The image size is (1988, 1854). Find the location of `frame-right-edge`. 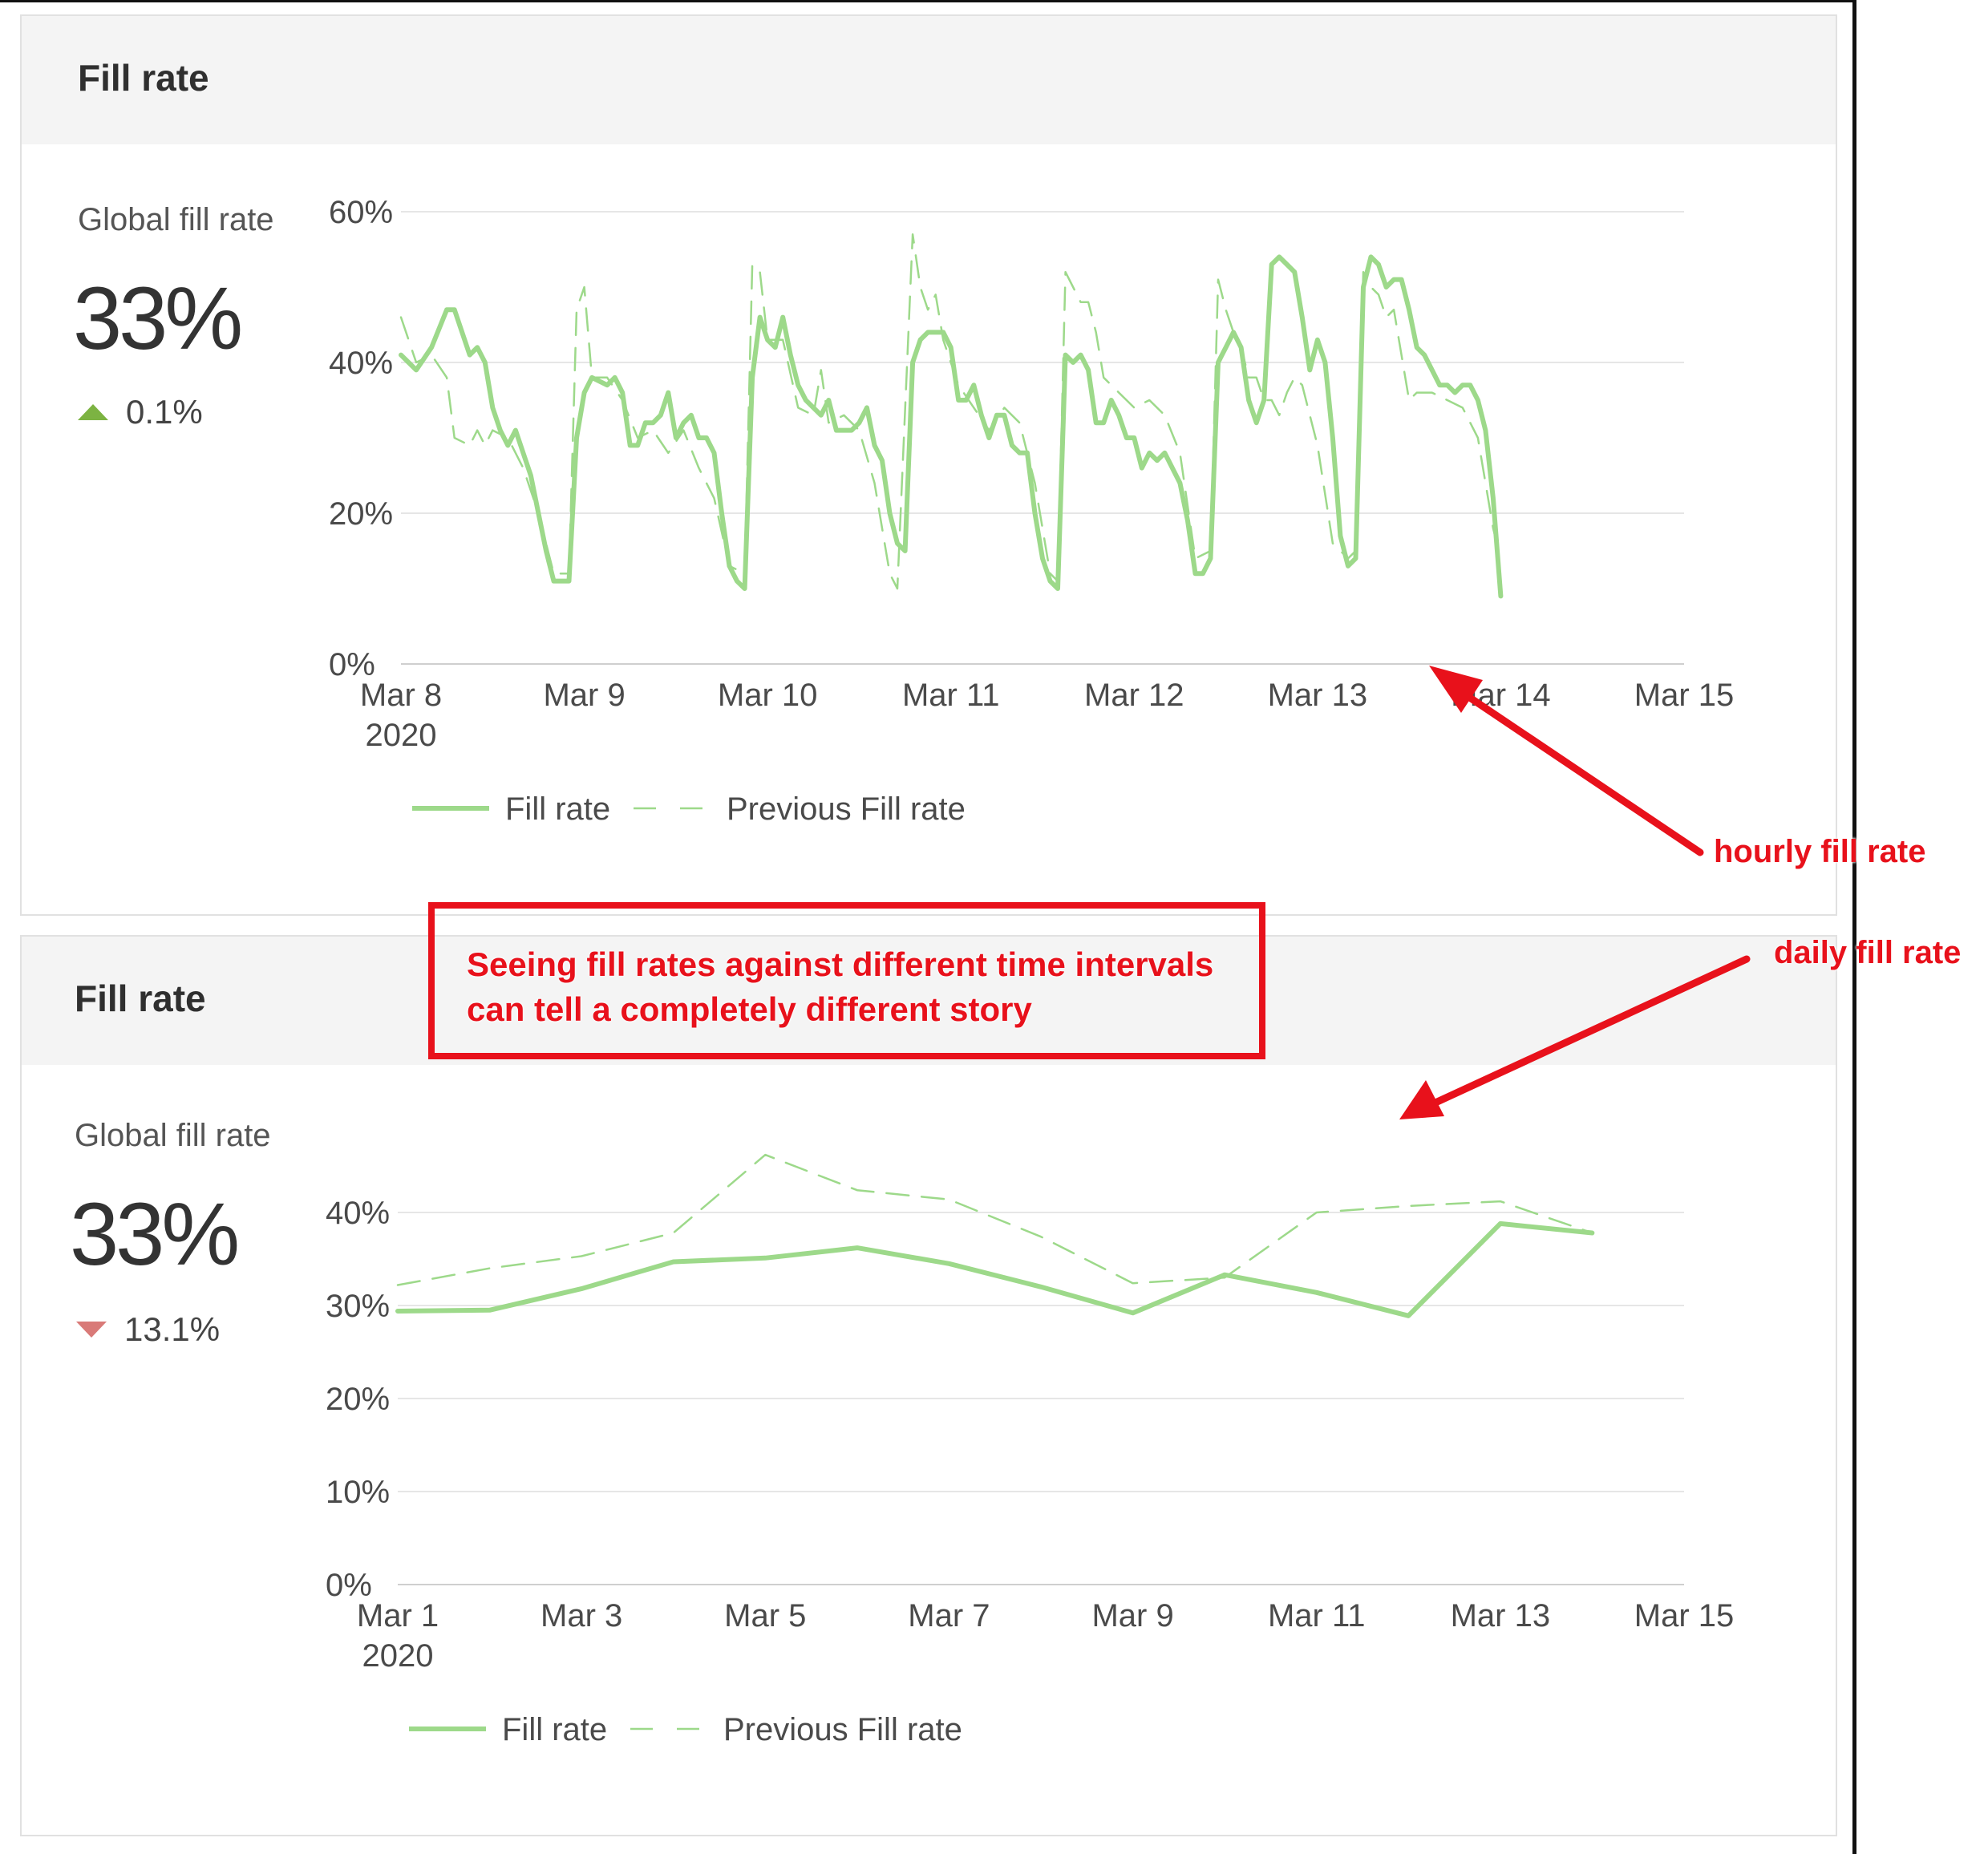

frame-right-edge is located at coordinates (1854, 927).